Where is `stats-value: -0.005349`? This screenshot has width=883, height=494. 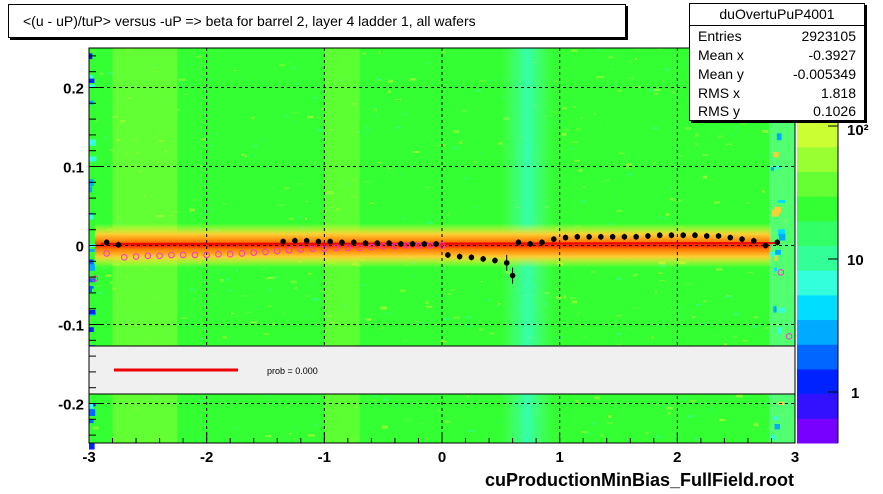
stats-value: -0.005349 is located at coordinates (824, 74).